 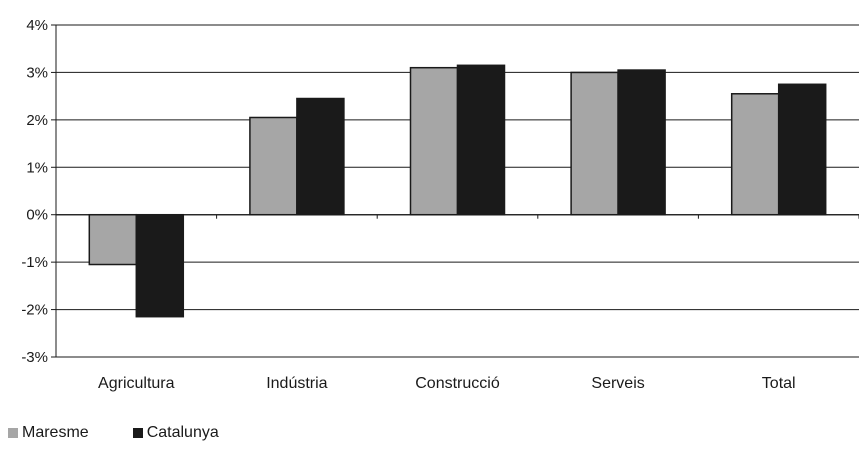 I want to click on legend-item-catalunya: Catalunya, so click(x=175, y=433).